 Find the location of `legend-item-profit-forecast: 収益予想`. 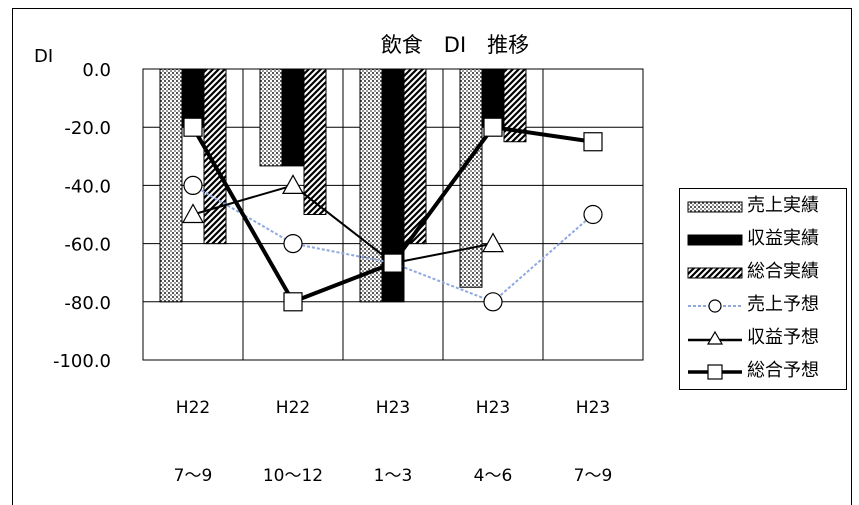

legend-item-profit-forecast: 収益予想 is located at coordinates (763, 339).